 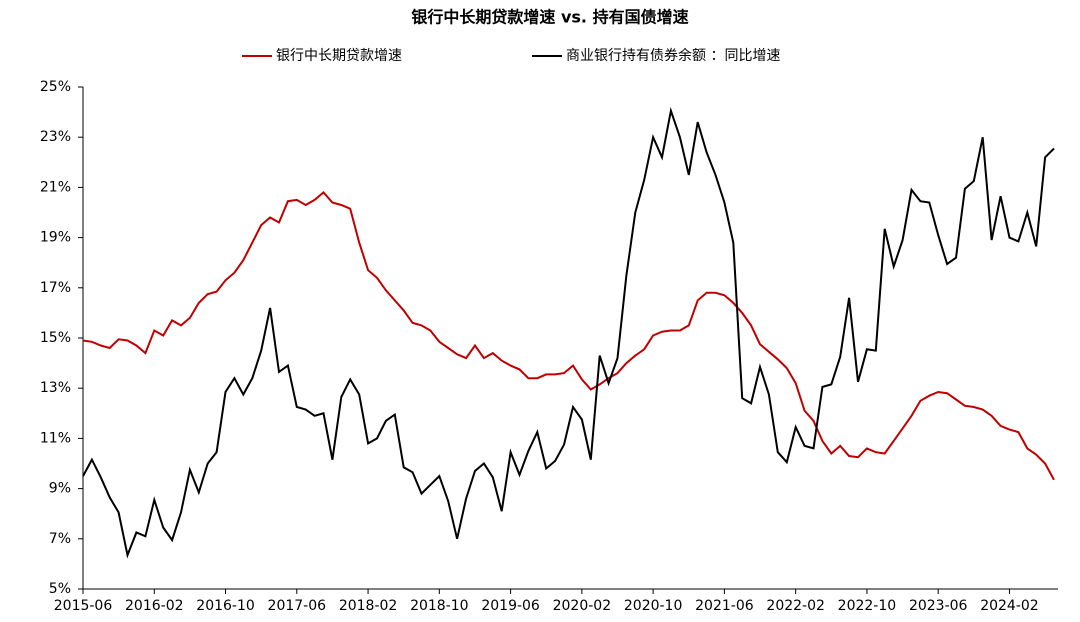 What do you see at coordinates (795, 606) in the screenshot?
I see `x-tick-label: 2022-02` at bounding box center [795, 606].